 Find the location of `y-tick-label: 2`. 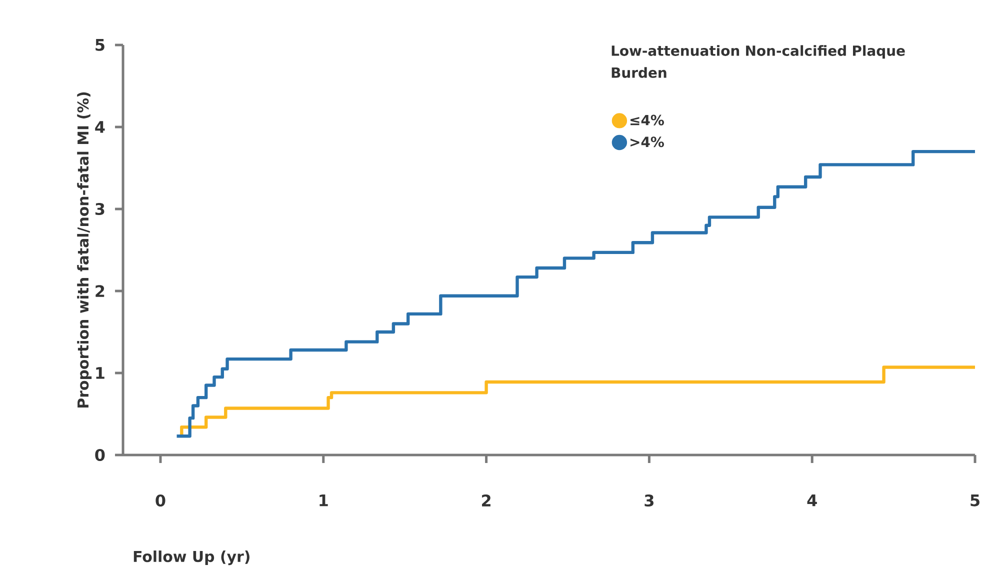

y-tick-label: 2 is located at coordinates (100, 291).